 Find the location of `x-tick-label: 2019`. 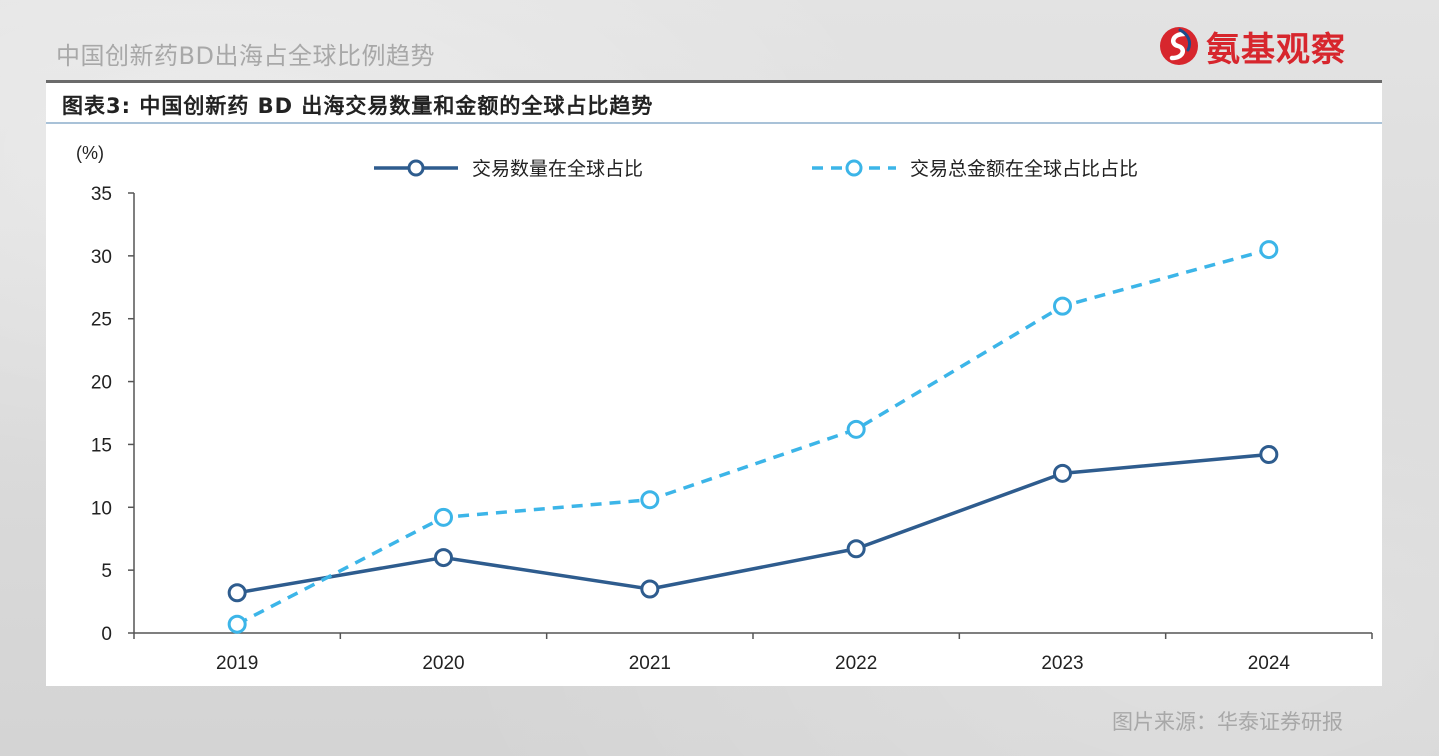

x-tick-label: 2019 is located at coordinates (237, 663).